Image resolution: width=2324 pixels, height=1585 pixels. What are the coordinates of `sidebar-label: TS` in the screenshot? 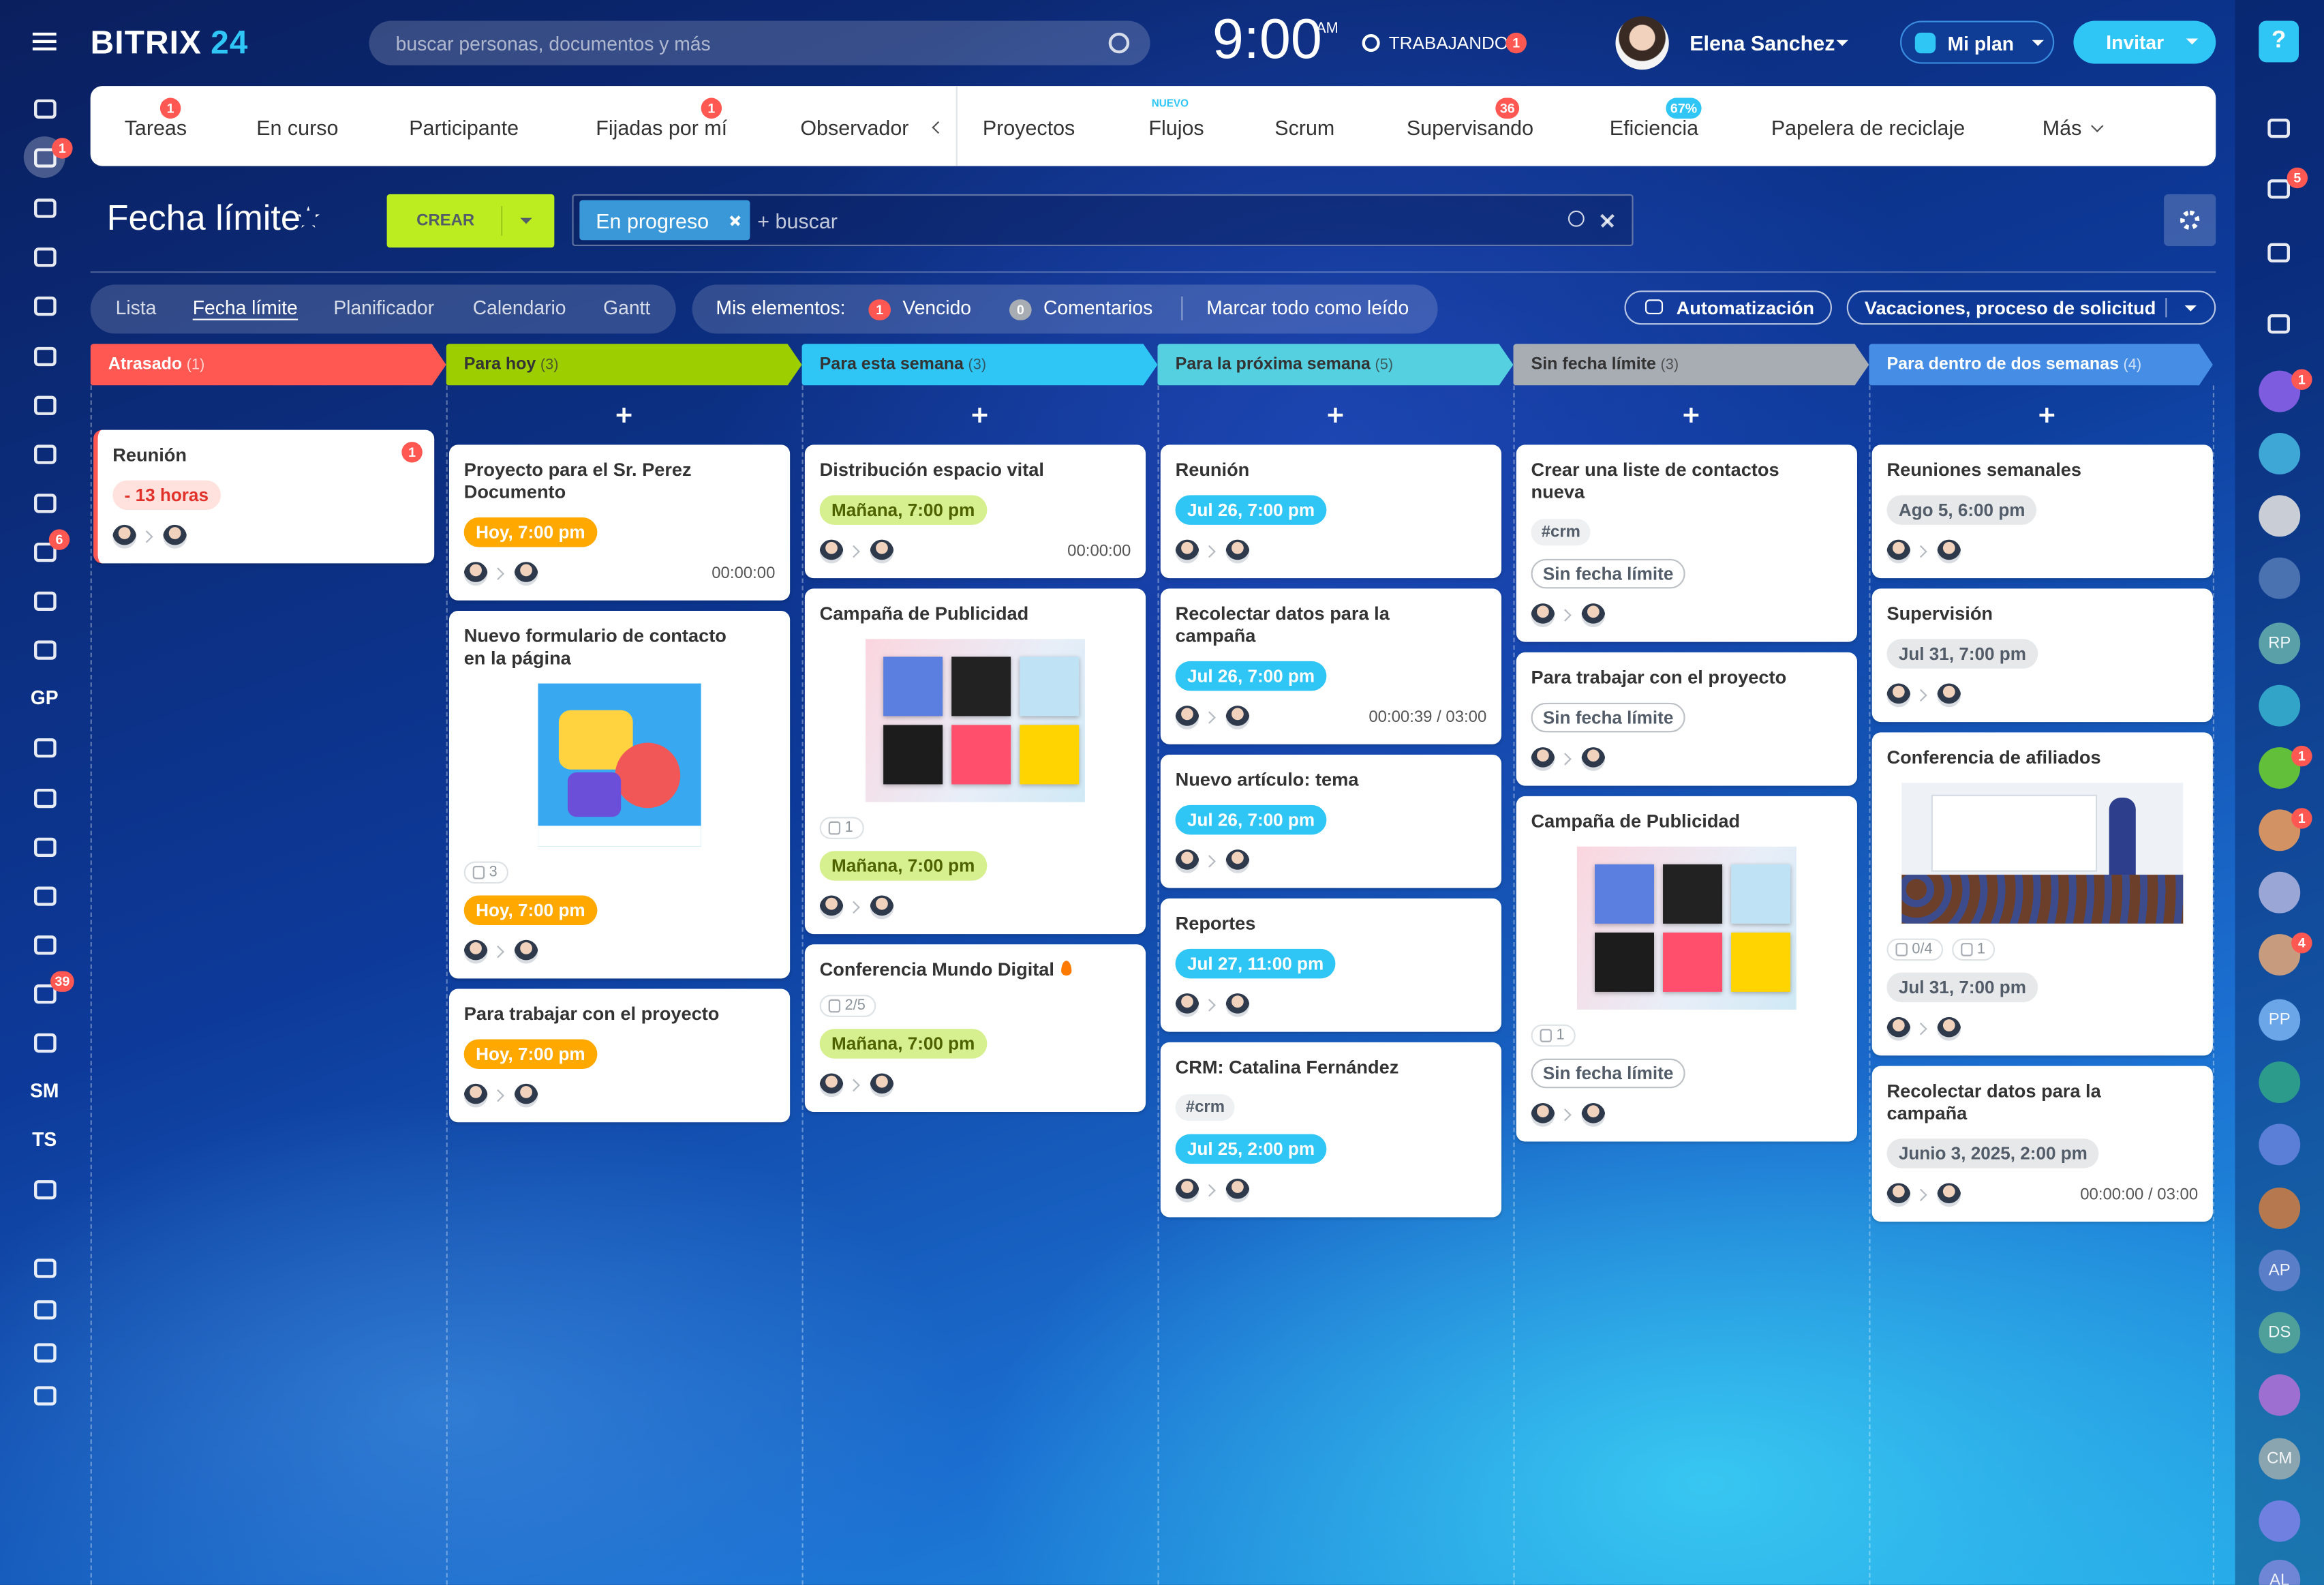 It's located at (44, 1139).